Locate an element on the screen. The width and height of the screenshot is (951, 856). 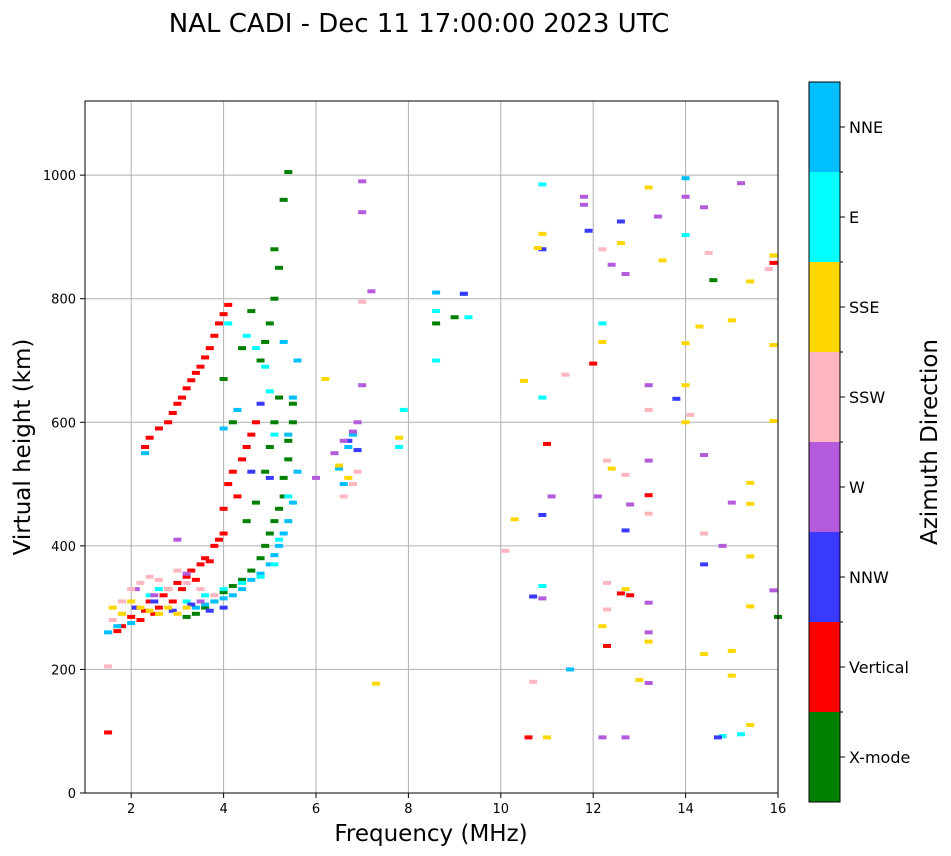
x-tick-label: 12 is located at coordinates (593, 809).